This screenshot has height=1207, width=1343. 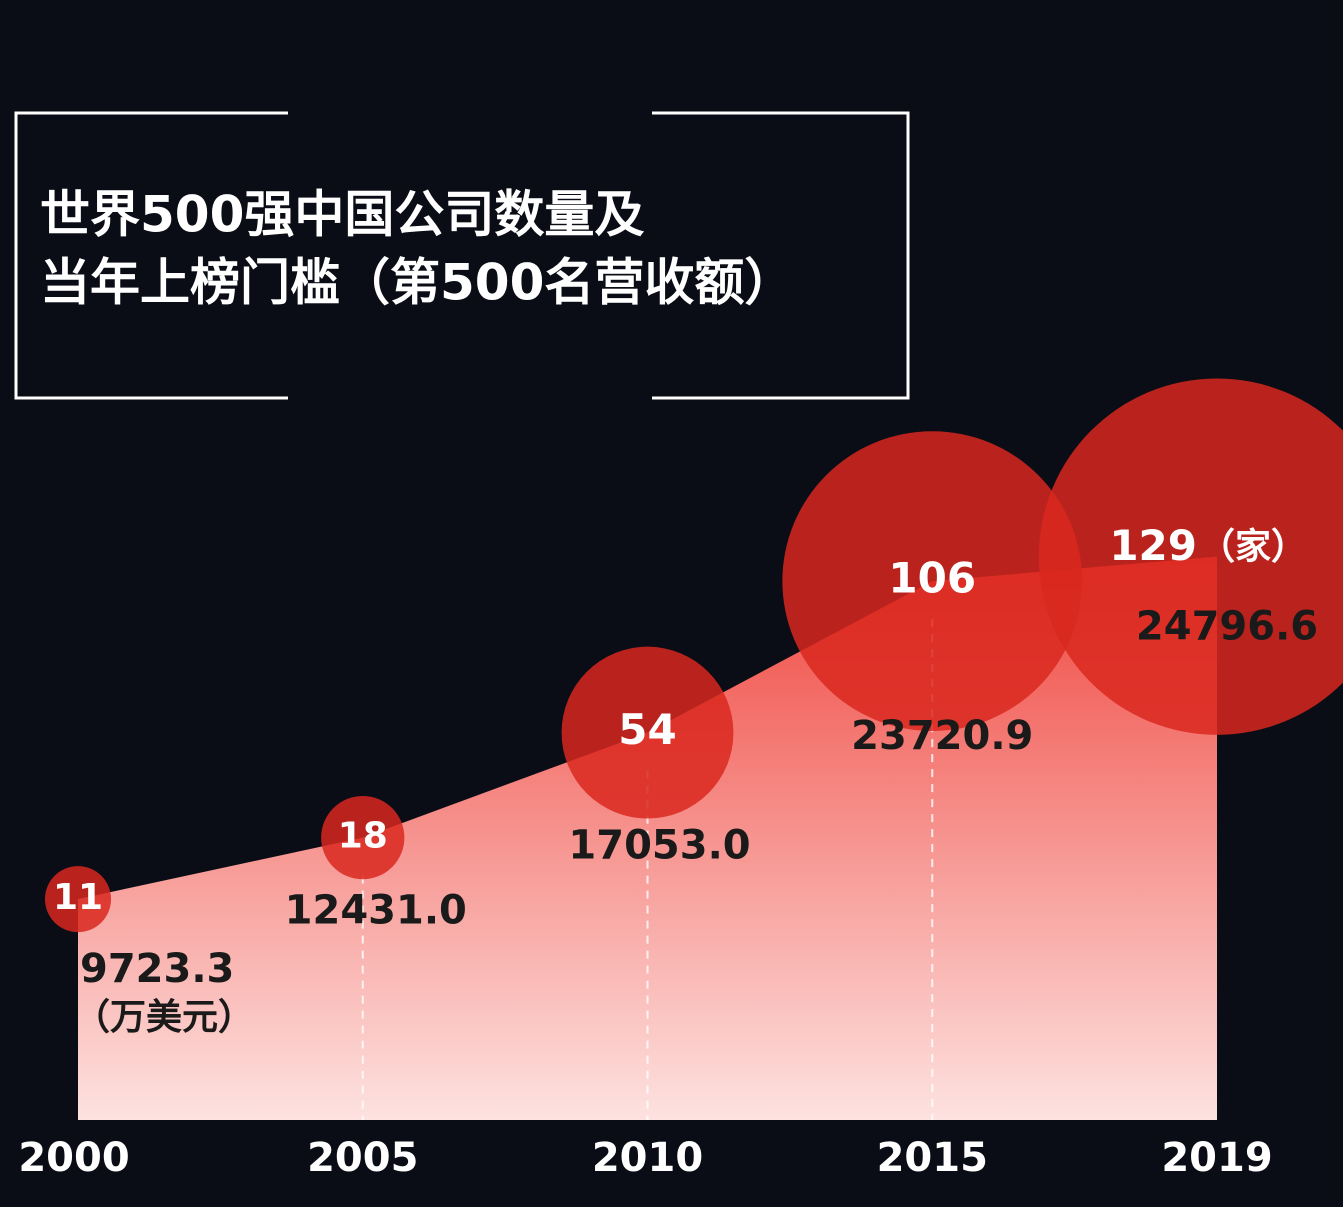 I want to click on chart-title: 当年上榜门槛（第500名营收额）, so click(x=417, y=283).